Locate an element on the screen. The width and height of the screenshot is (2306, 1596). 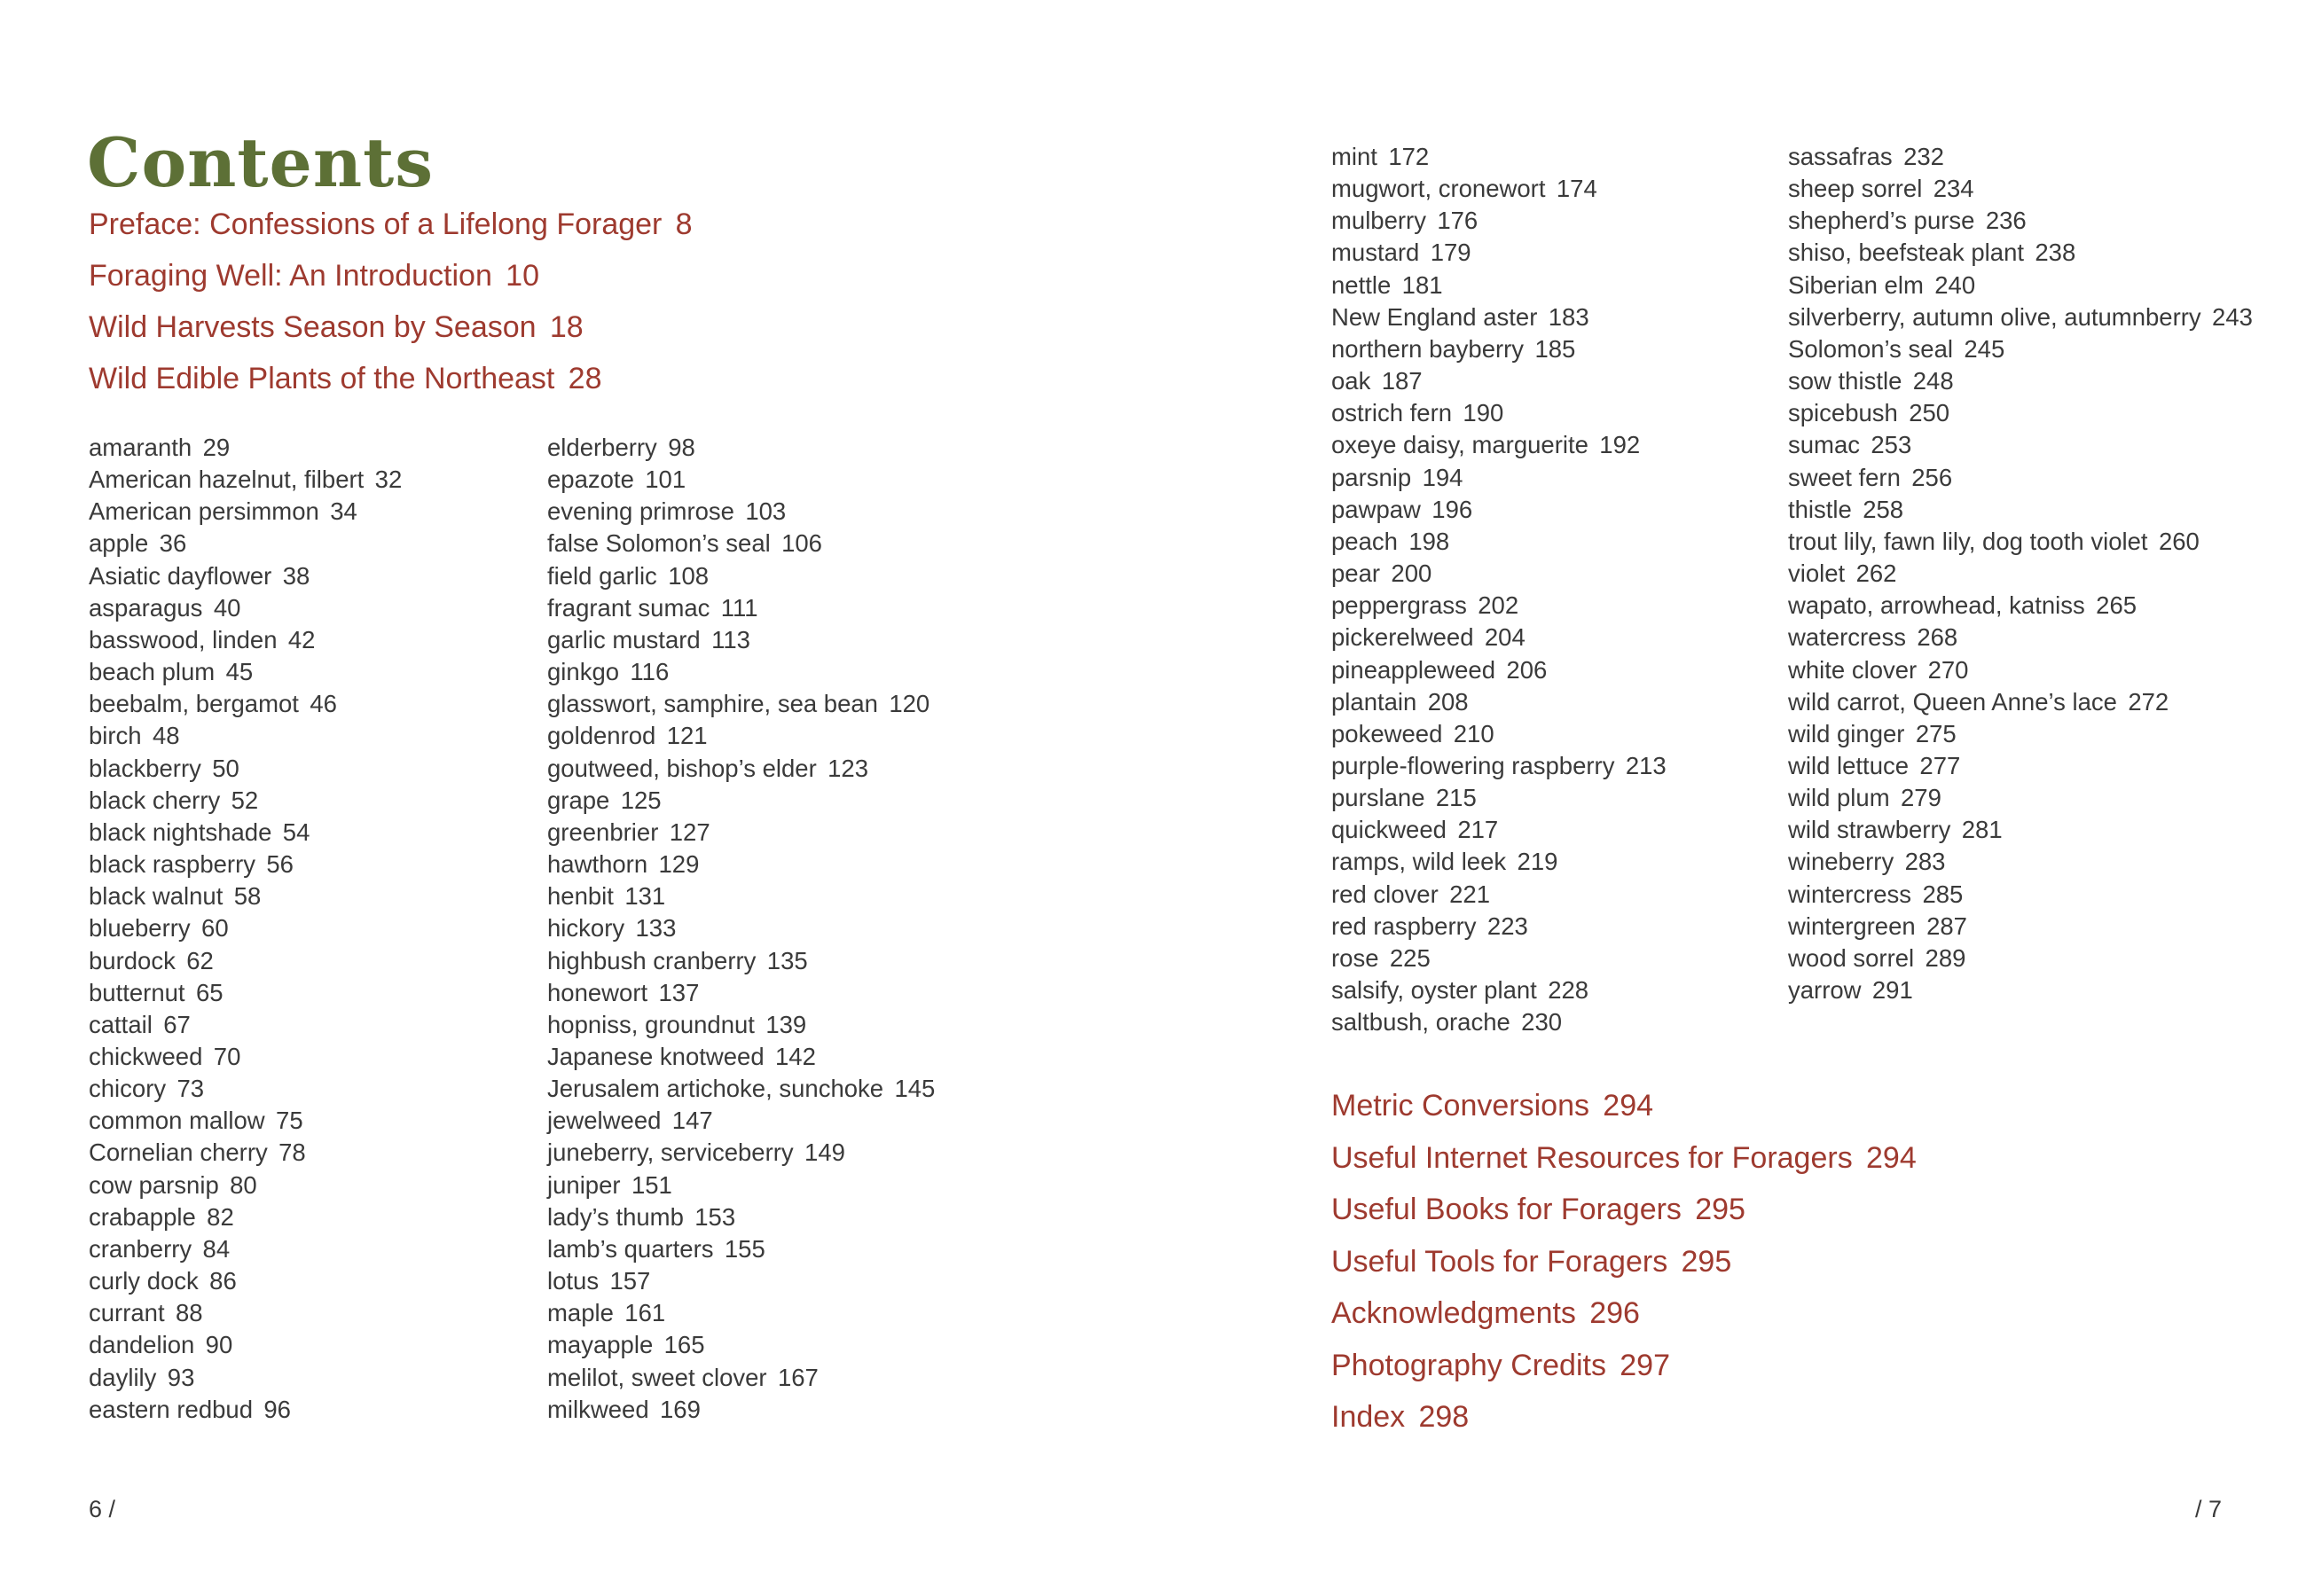
entry-name: Wild Edible Plants of the Northeast is located at coordinates (322, 379).